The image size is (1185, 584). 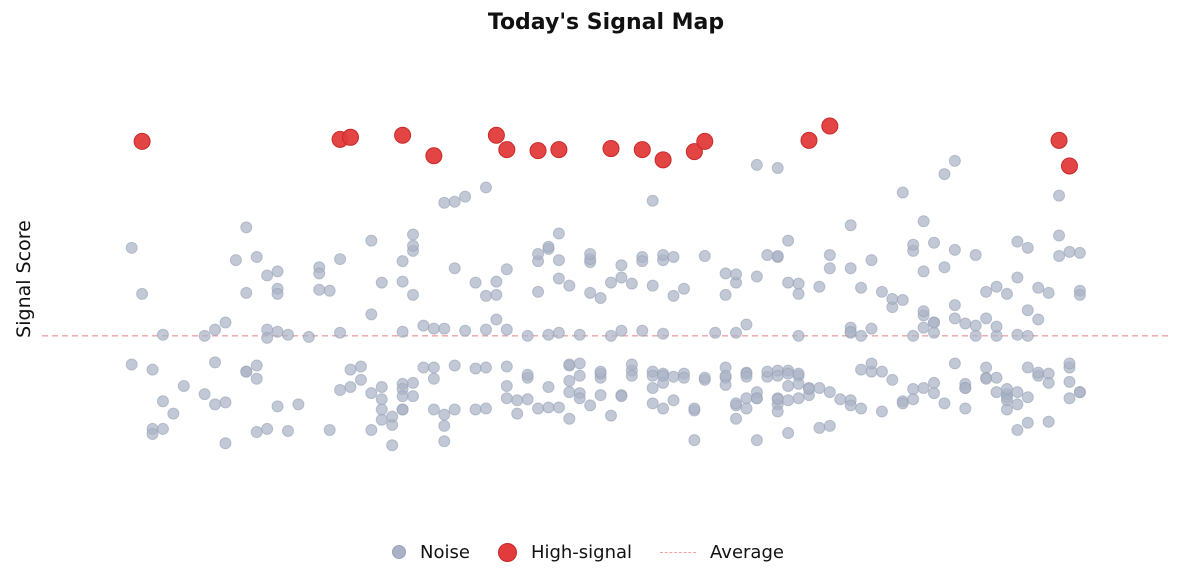 I want to click on legend: Noise High-signal Average, so click(x=588, y=552).